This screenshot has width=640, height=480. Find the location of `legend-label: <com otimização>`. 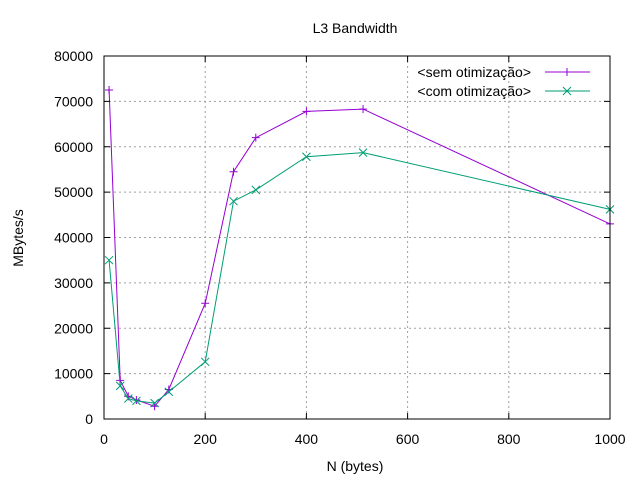

legend-label: <com otimização> is located at coordinates (474, 91).